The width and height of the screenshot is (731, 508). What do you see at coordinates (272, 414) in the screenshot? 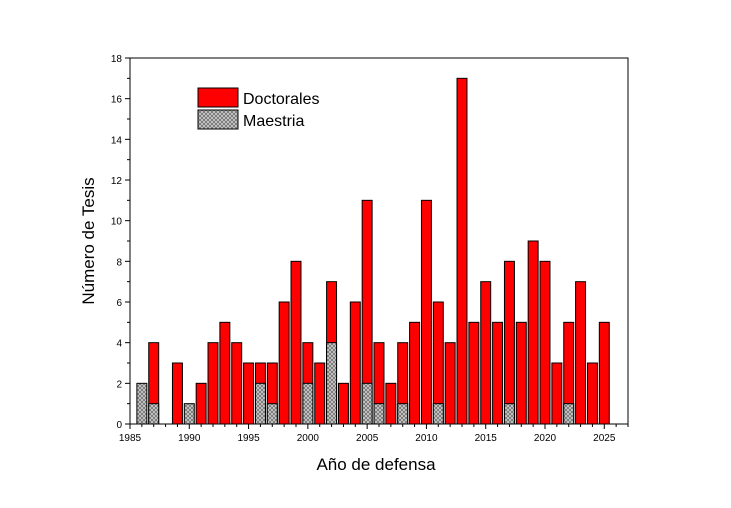
I see `bar-maestria-1997` at bounding box center [272, 414].